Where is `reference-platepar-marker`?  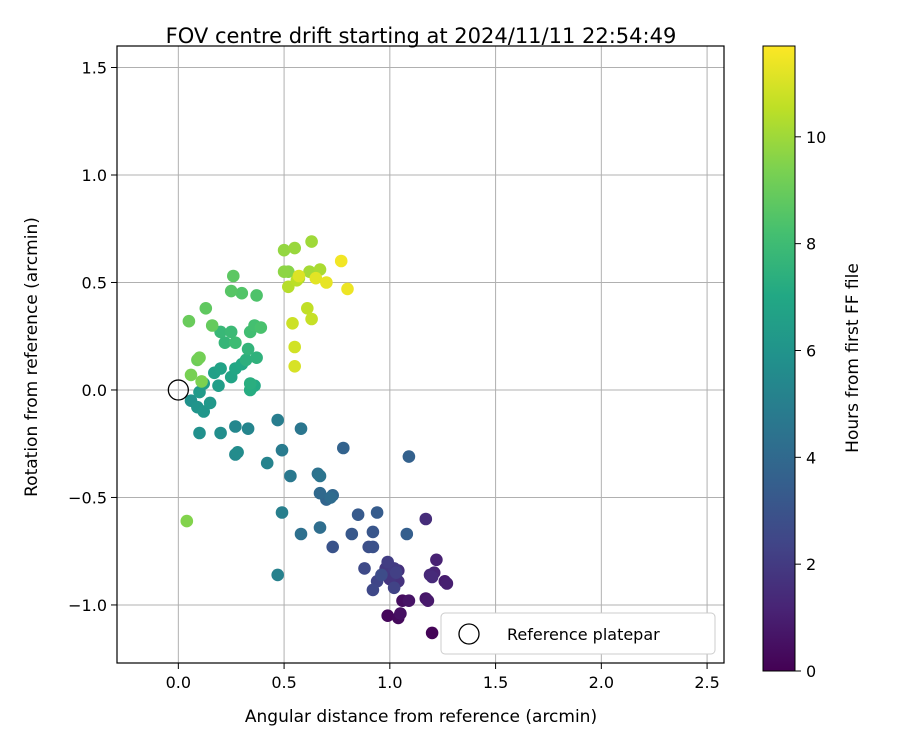 reference-platepar-marker is located at coordinates (178, 390).